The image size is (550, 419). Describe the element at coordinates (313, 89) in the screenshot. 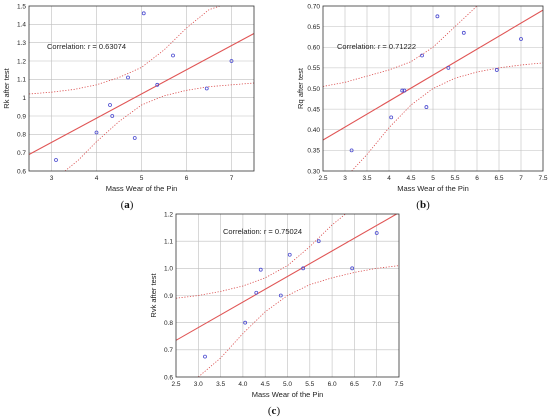

I see `y-tick-label: 0.50` at that location.